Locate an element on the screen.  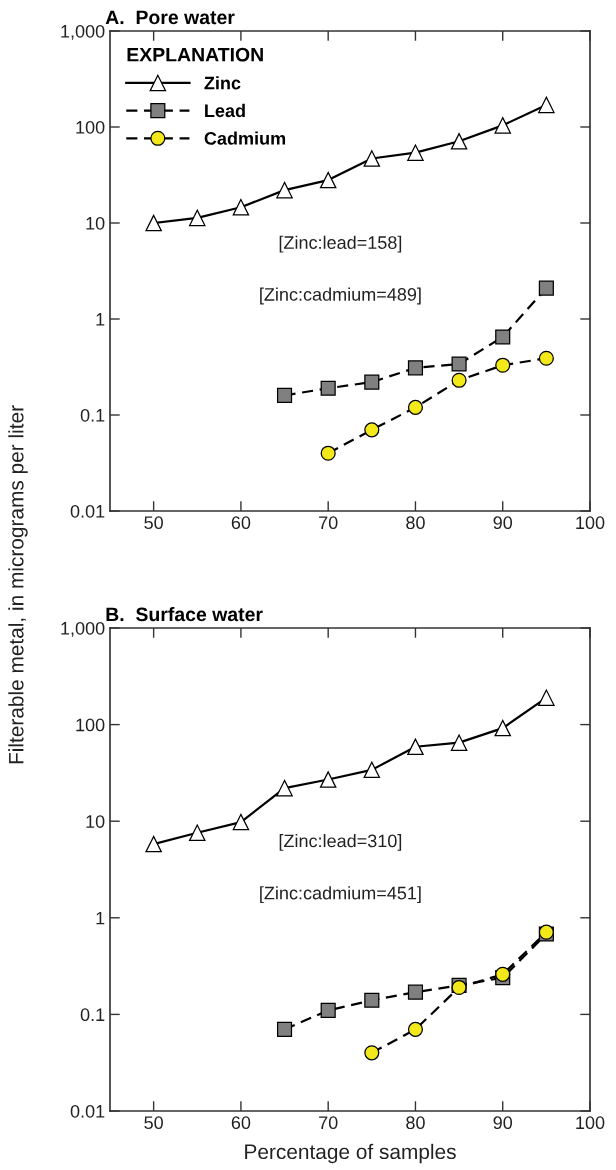
legend-label: Zinc is located at coordinates (222, 83).